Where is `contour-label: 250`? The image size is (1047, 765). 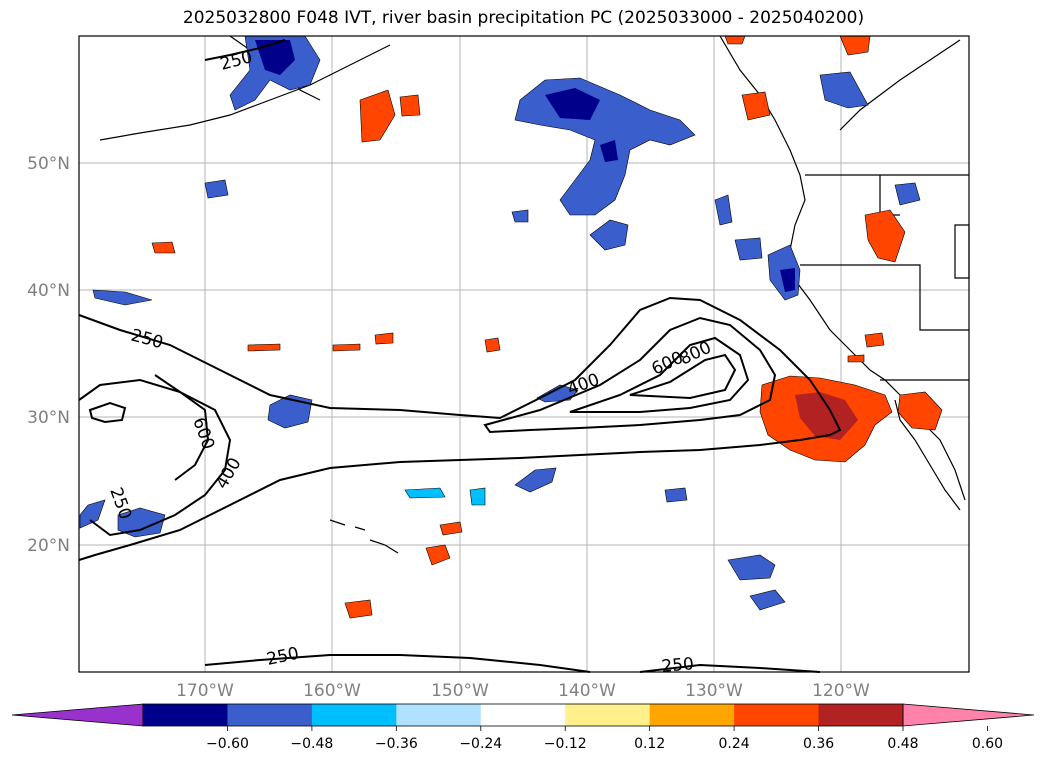 contour-label: 250 is located at coordinates (678, 665).